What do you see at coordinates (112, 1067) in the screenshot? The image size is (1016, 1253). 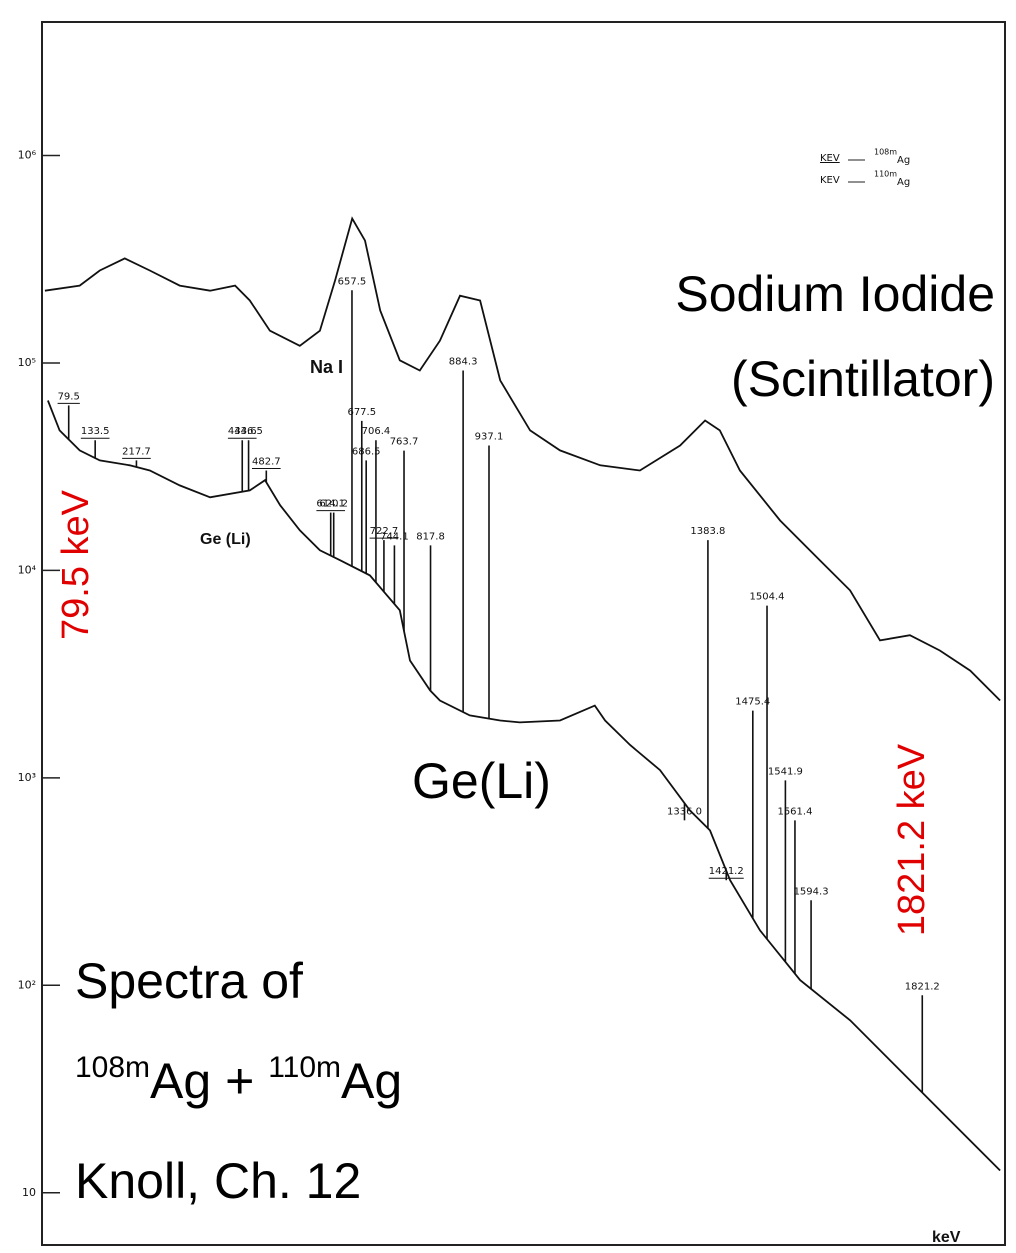 I see `annotation-part: 108m` at bounding box center [112, 1067].